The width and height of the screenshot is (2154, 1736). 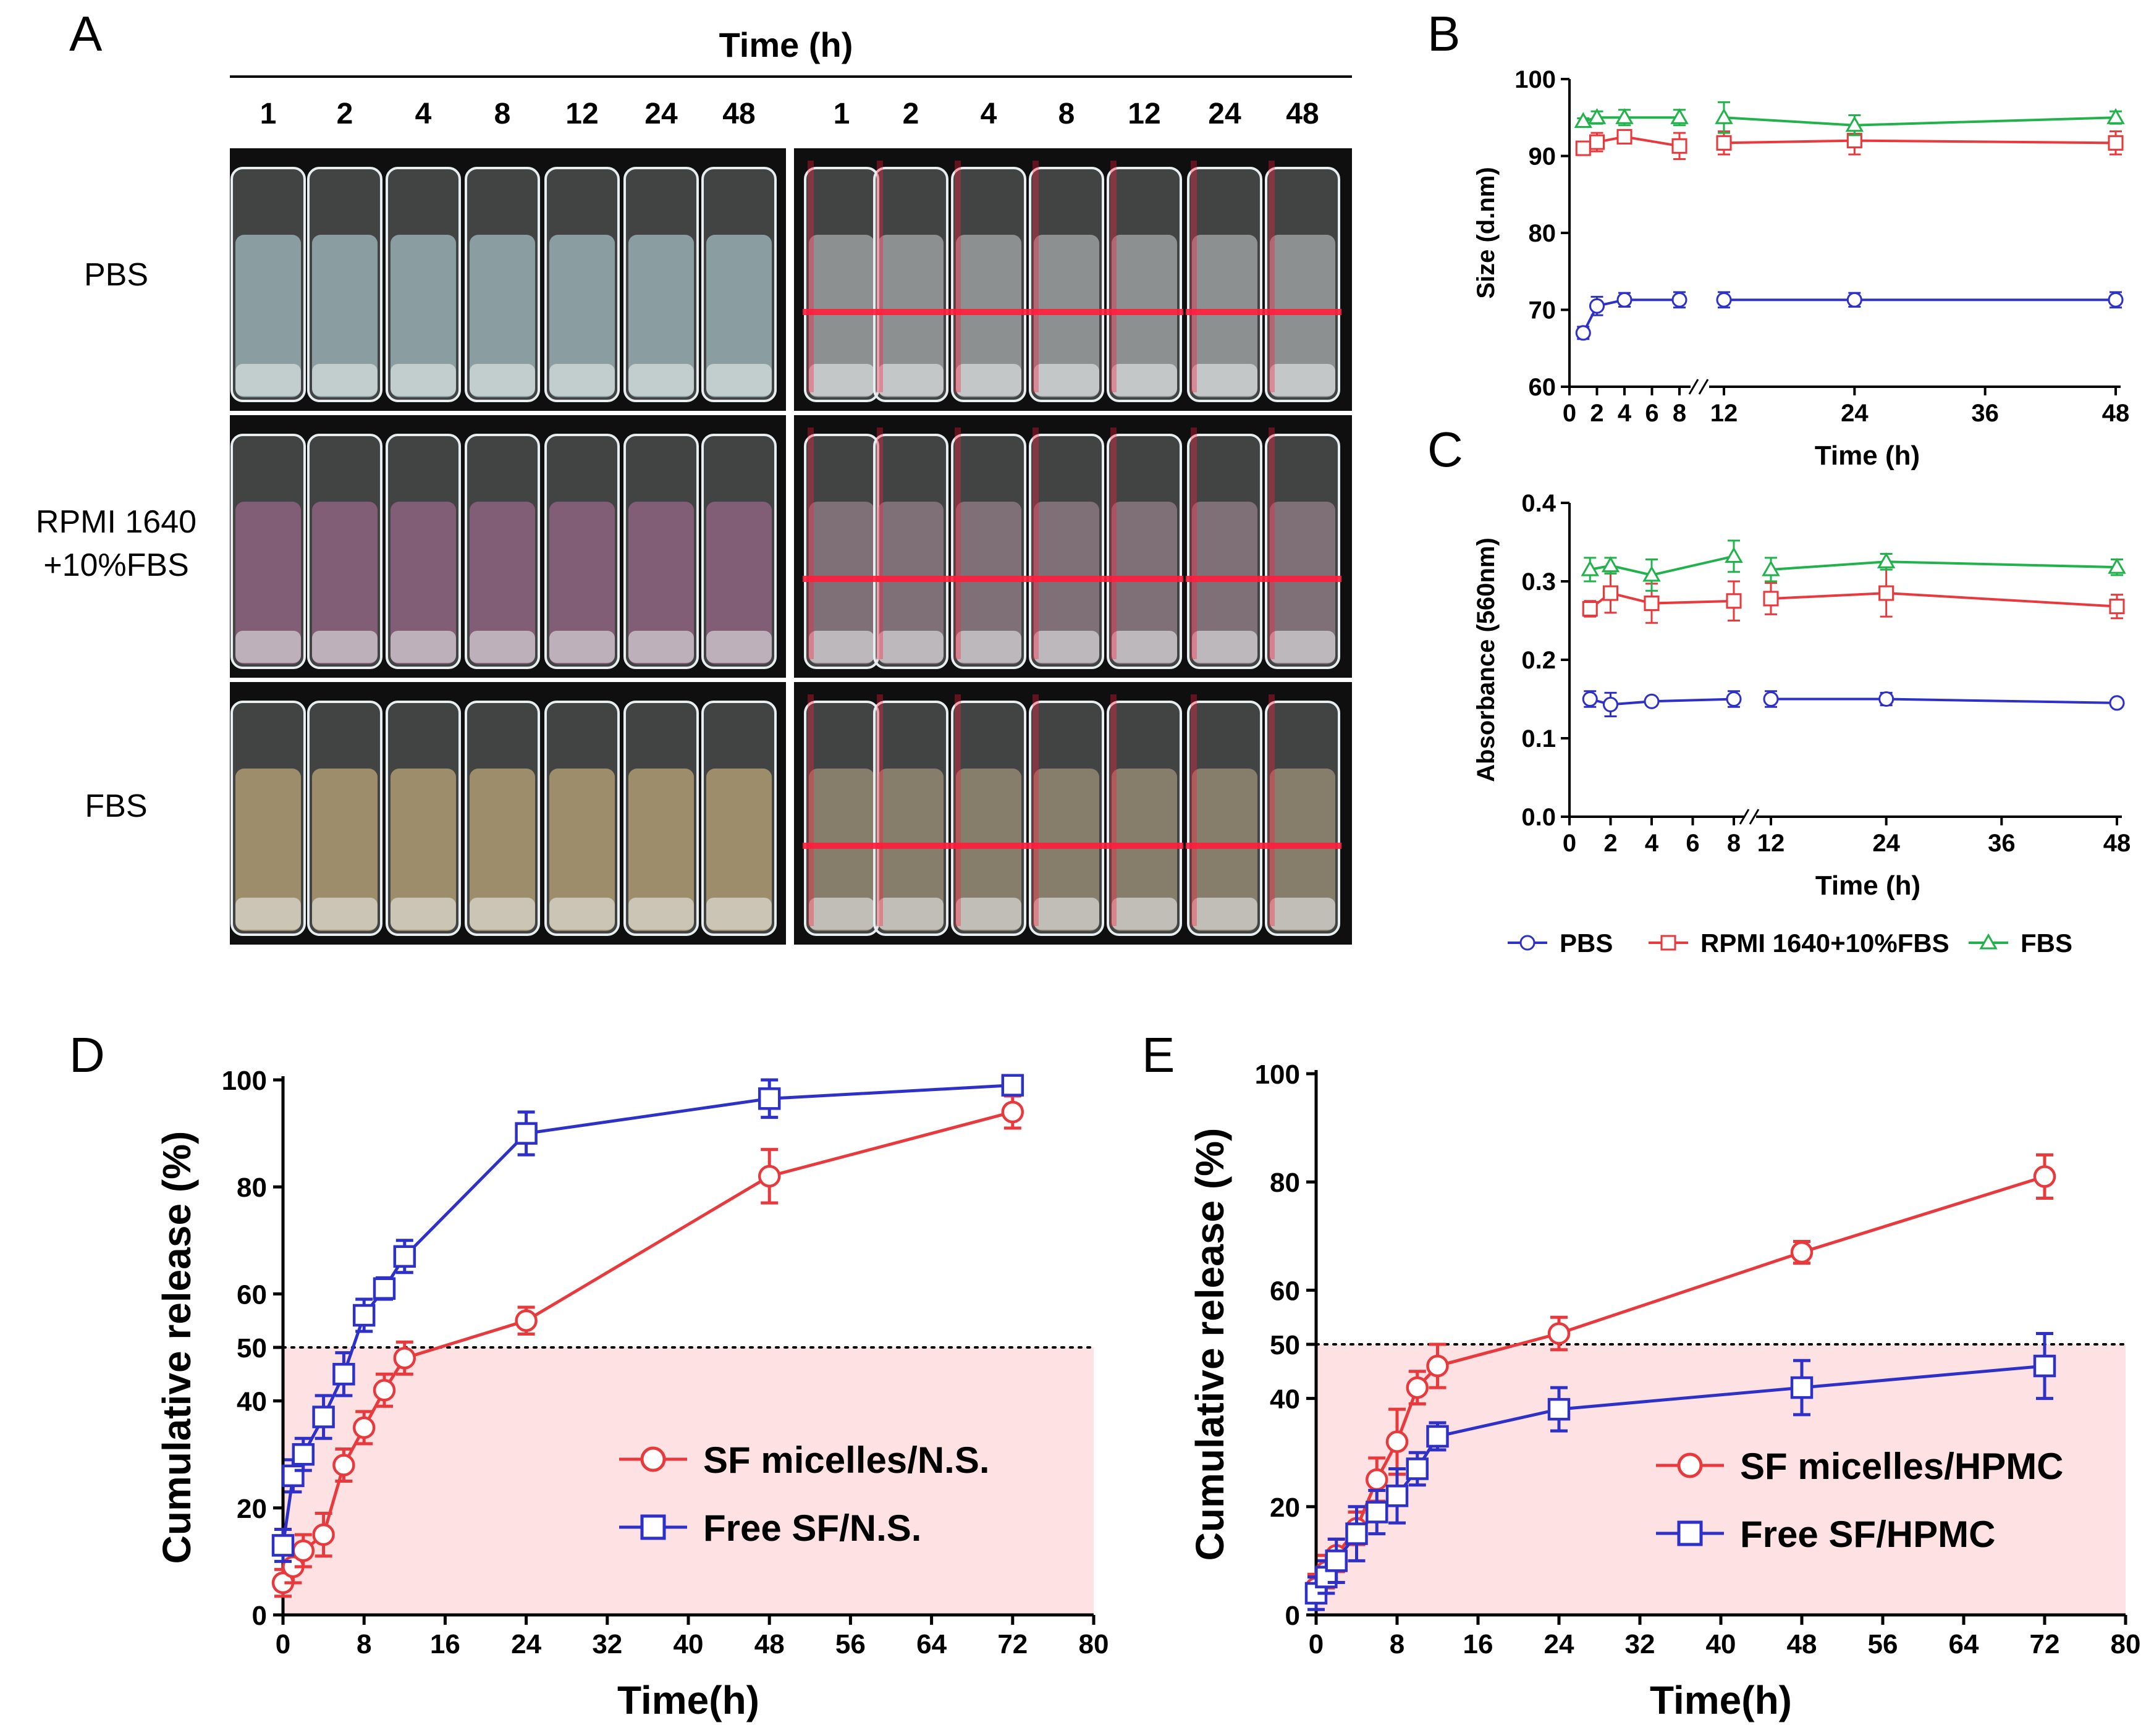 What do you see at coordinates (1640, 1644) in the screenshot?
I see `x-tick-label-e-4: 32` at bounding box center [1640, 1644].